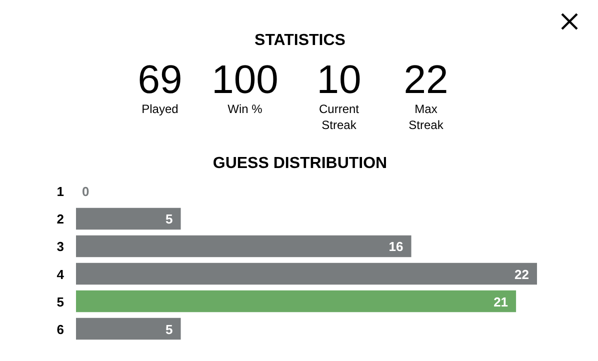 The image size is (598, 361). I want to click on y-tick-label: 2, so click(60, 219).